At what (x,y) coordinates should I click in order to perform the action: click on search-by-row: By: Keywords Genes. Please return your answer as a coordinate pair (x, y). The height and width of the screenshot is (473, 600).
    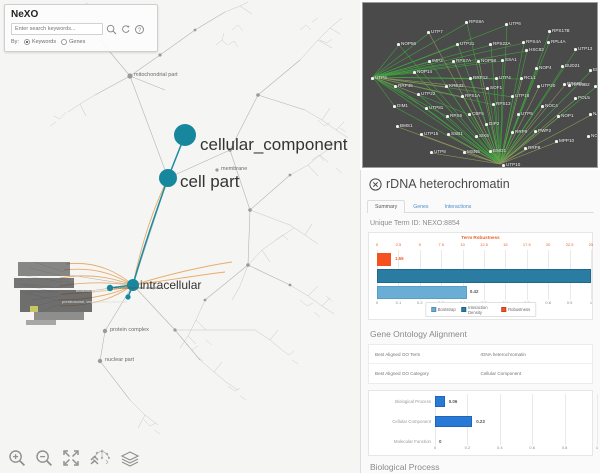
    Looking at the image, I should click on (81, 42).